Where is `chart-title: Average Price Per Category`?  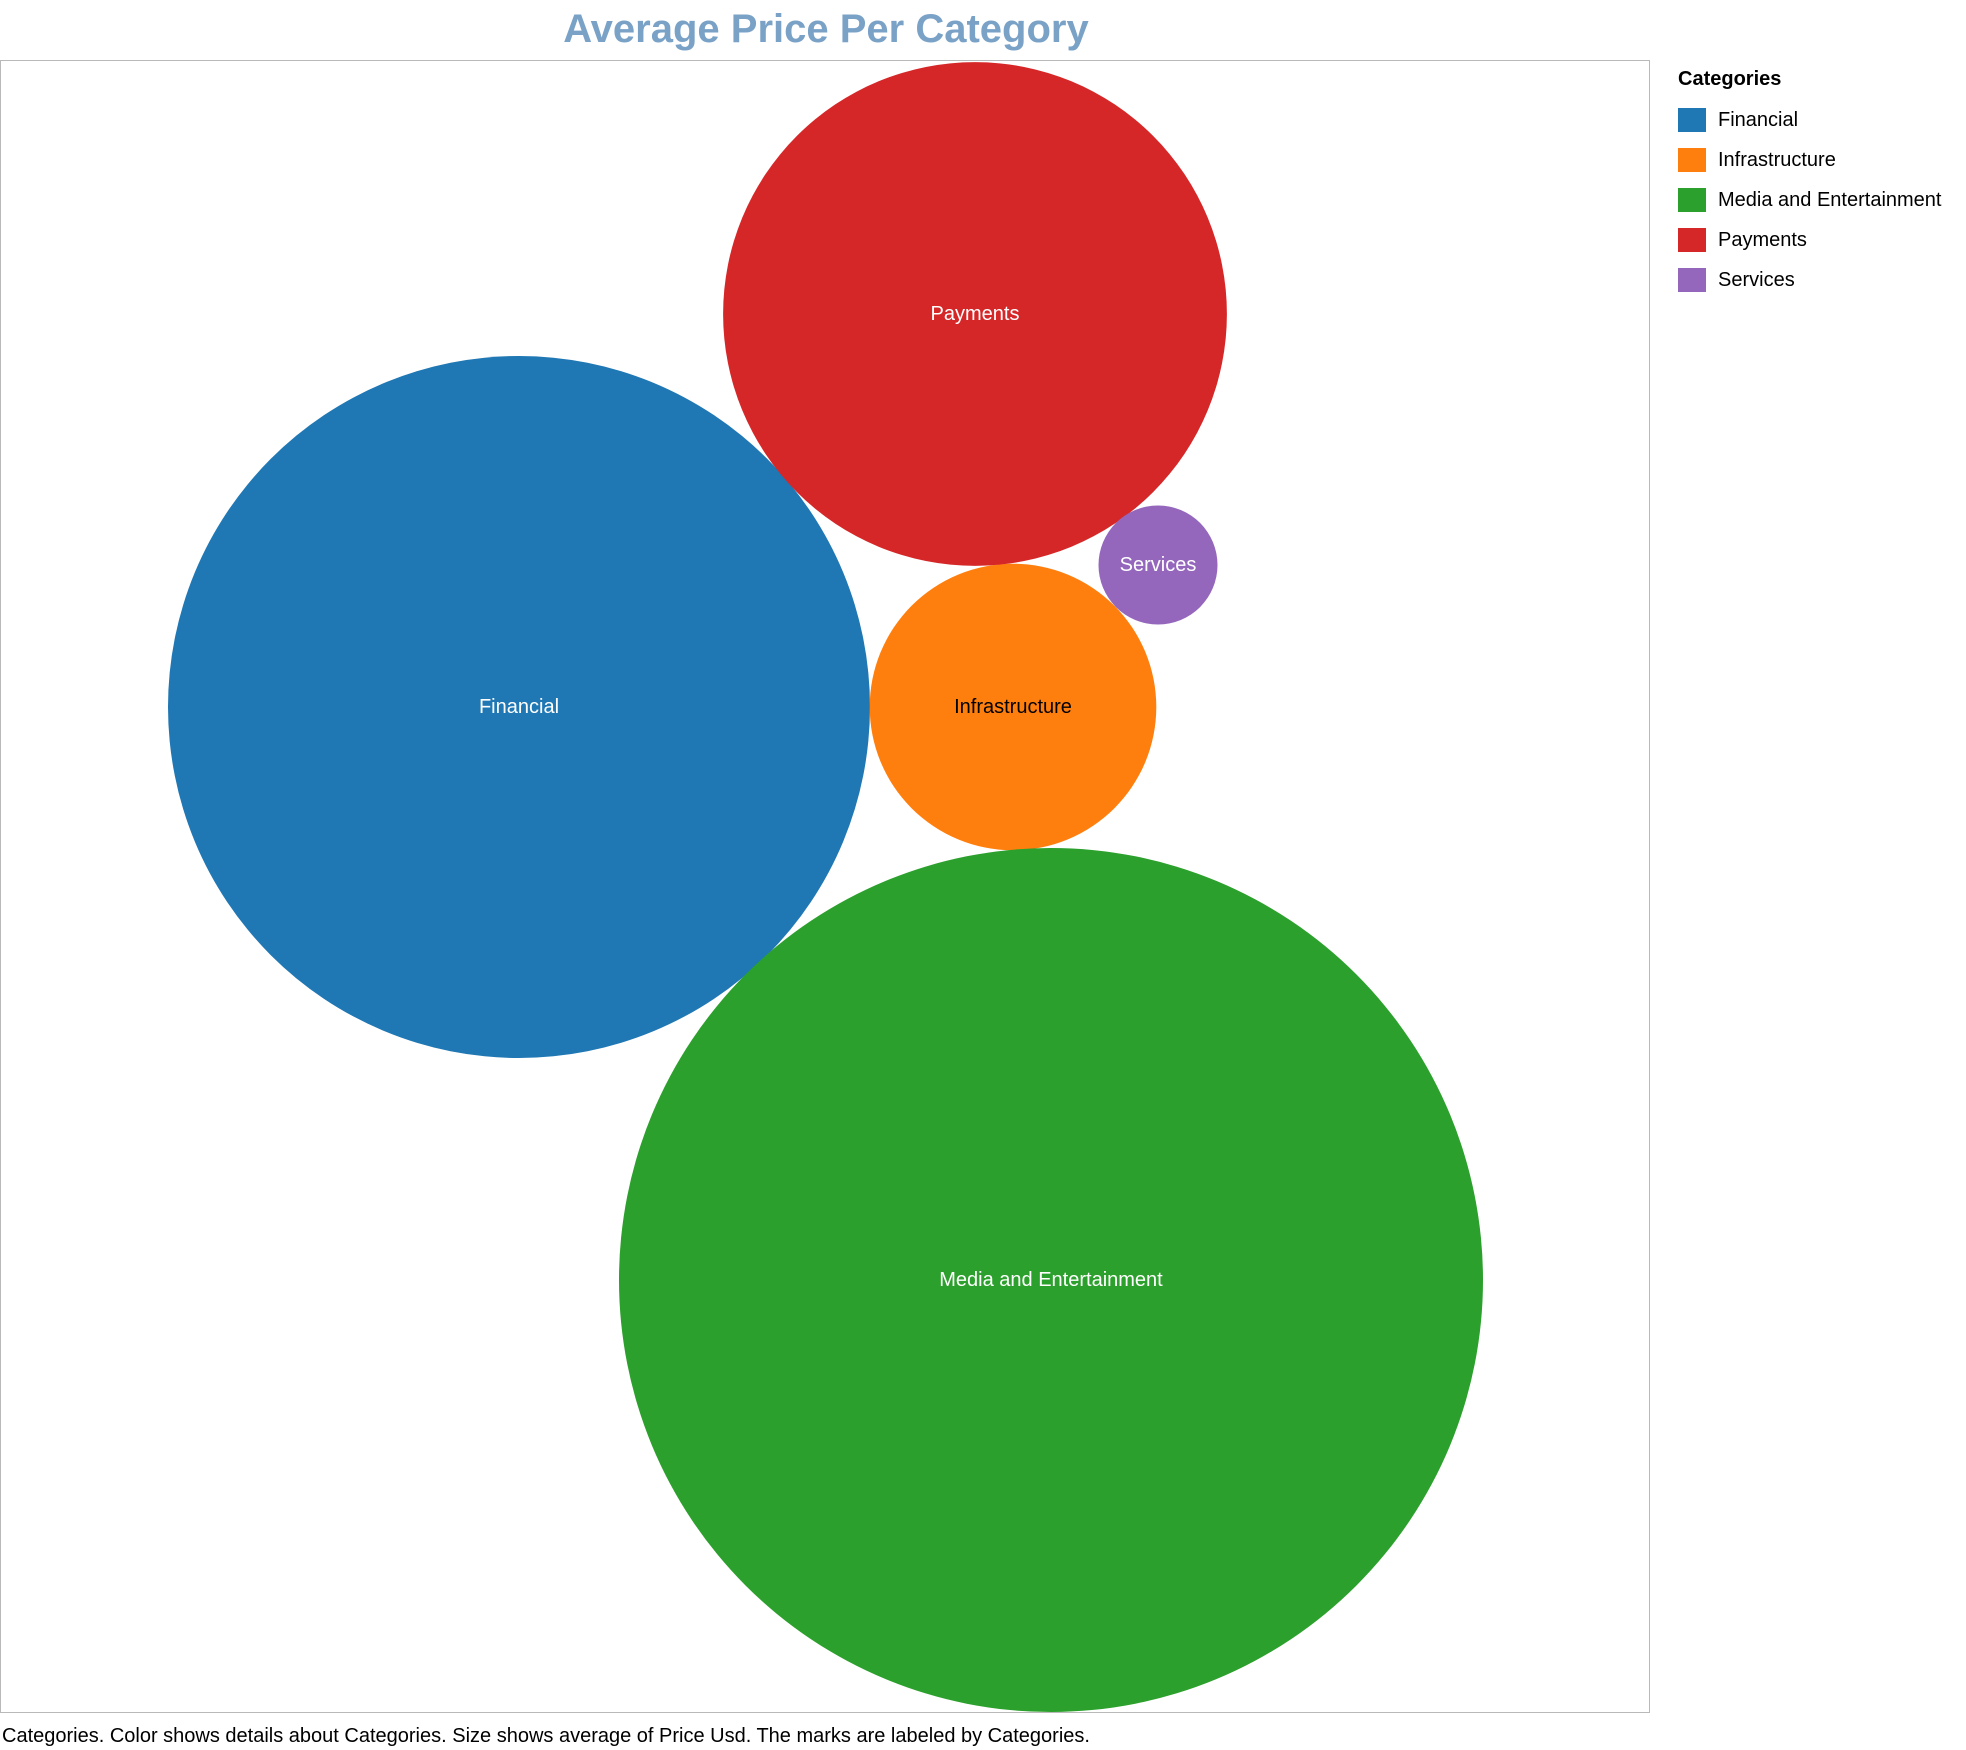
chart-title: Average Price Per Category is located at coordinates (826, 29).